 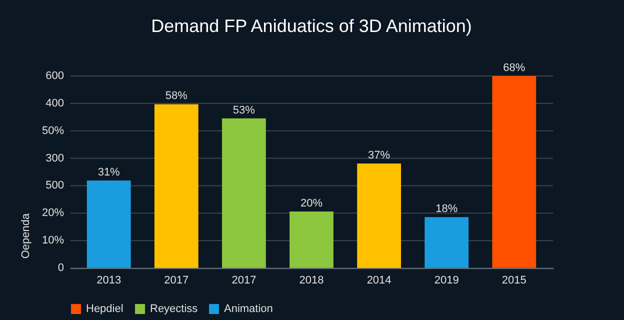 What do you see at coordinates (53, 130) in the screenshot?
I see `text: 50%` at bounding box center [53, 130].